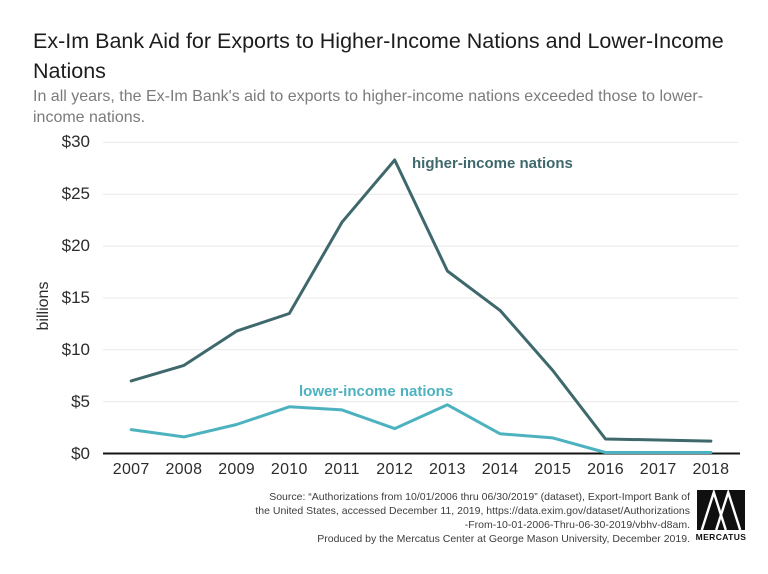 This screenshot has width=768, height=574. I want to click on x-tick-label: 2014, so click(500, 469).